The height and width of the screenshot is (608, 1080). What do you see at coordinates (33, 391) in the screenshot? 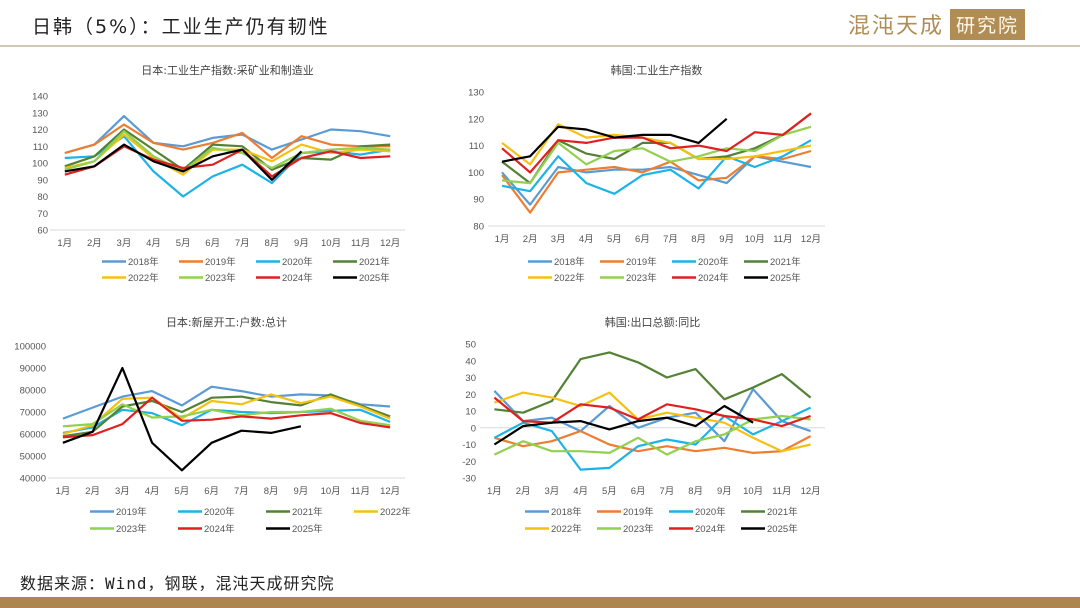
I see `y-tick-label: 80000` at bounding box center [33, 391].